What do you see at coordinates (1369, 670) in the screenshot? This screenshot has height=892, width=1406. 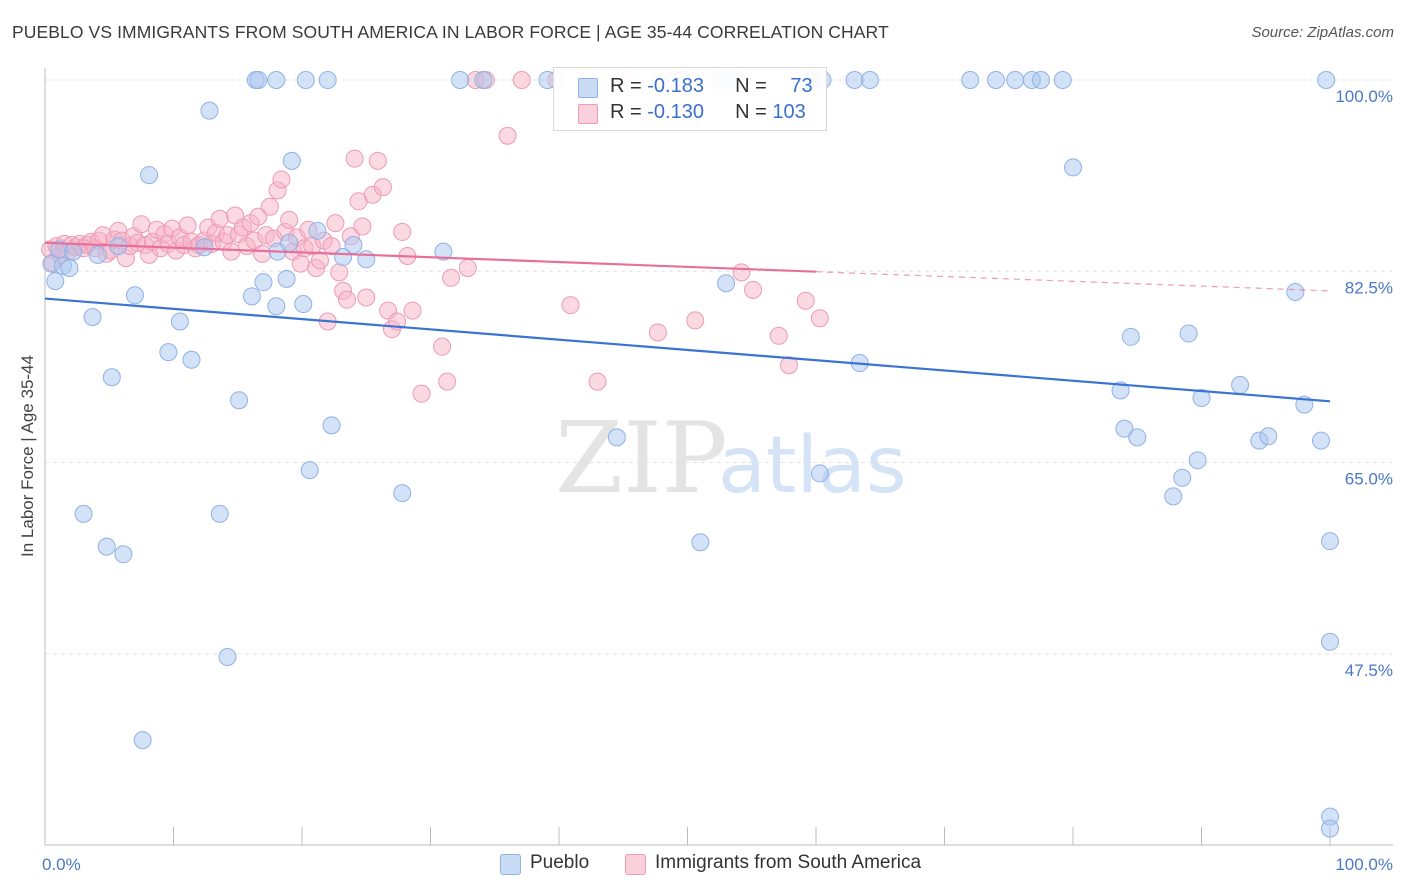 I see `y-tick-label: 47.5%` at bounding box center [1369, 670].